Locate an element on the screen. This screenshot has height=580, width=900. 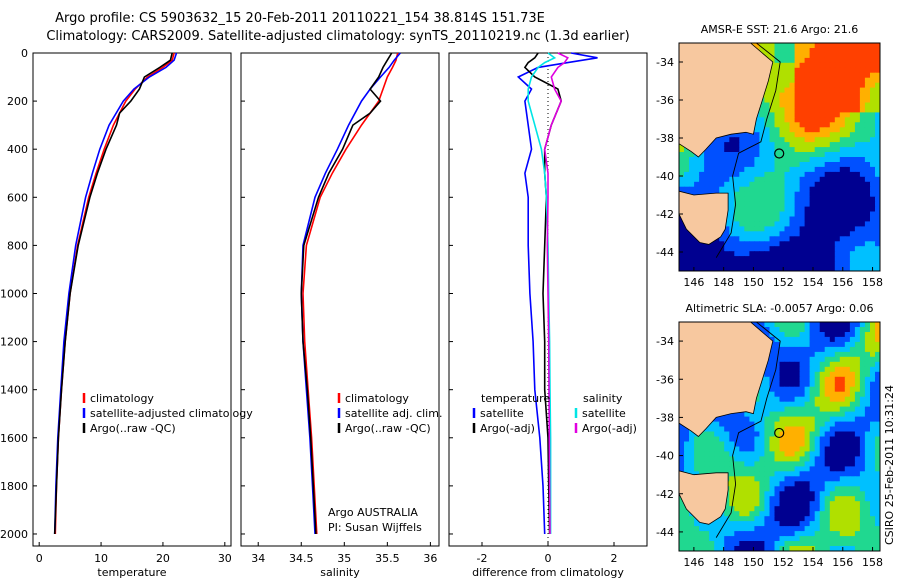
legend-label: satellite-adjusted climatology is located at coordinates (171, 413).